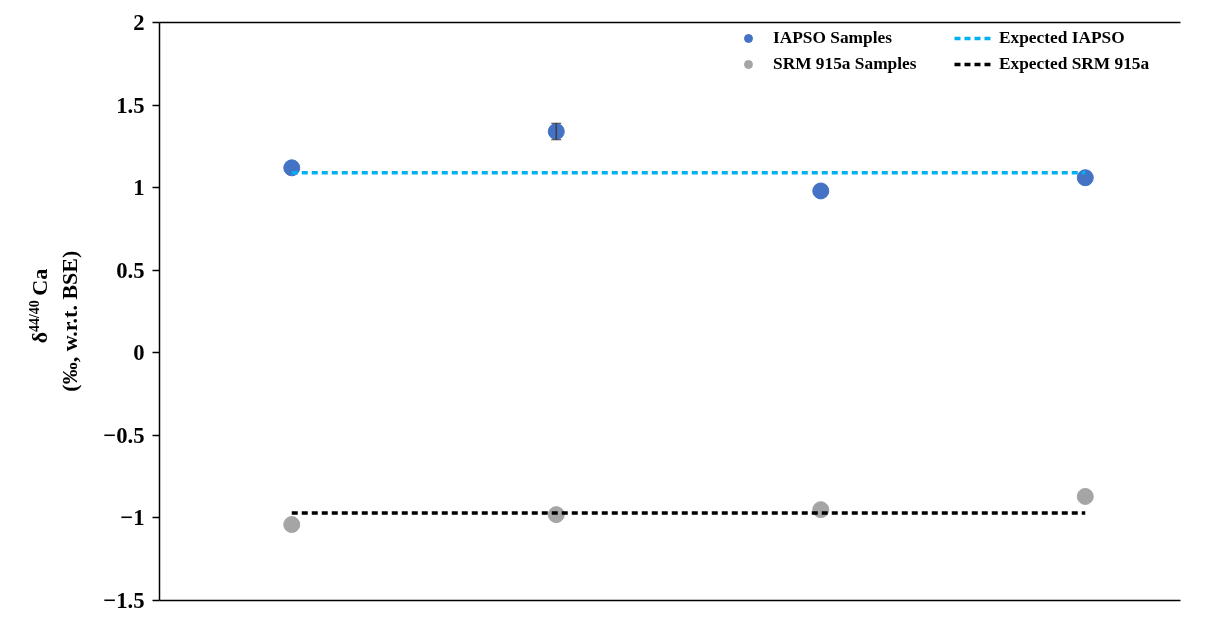 This screenshot has height=629, width=1208. Describe the element at coordinates (1062, 38) in the screenshot. I see `legend-label: Expected IAPSO` at that location.